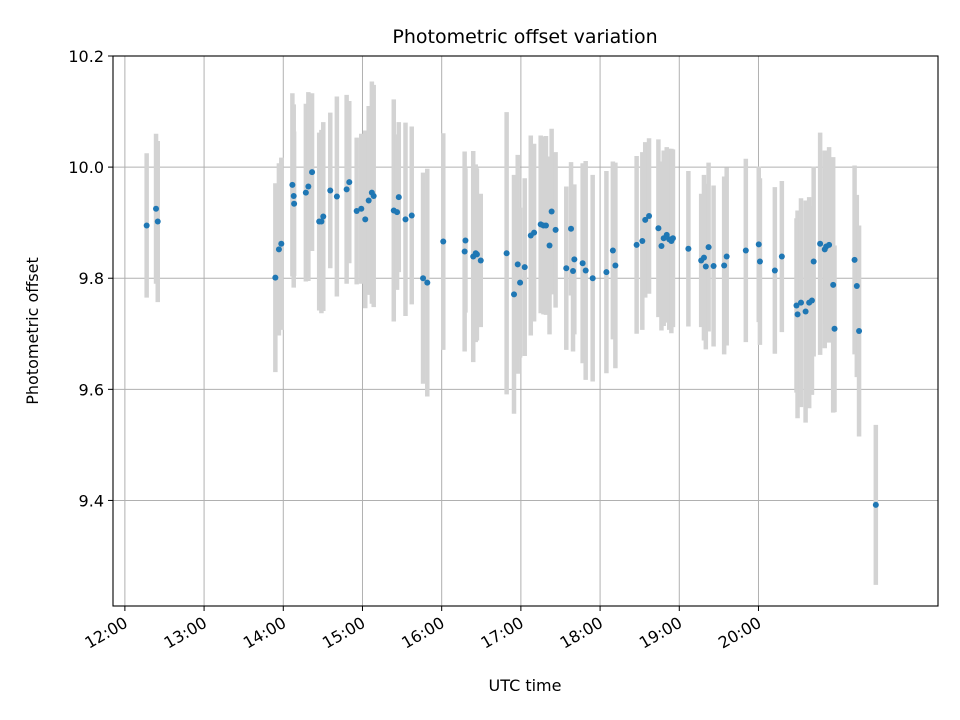 The width and height of the screenshot is (960, 720). I want to click on y-tick-label: 10.0, so click(86, 167).